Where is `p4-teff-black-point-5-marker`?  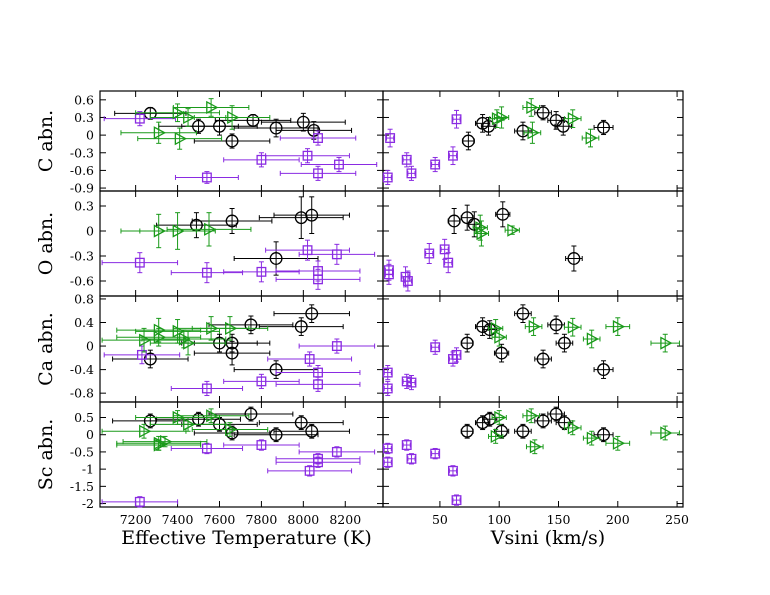
p4-teff-black-point-5-marker is located at coordinates (276, 435).